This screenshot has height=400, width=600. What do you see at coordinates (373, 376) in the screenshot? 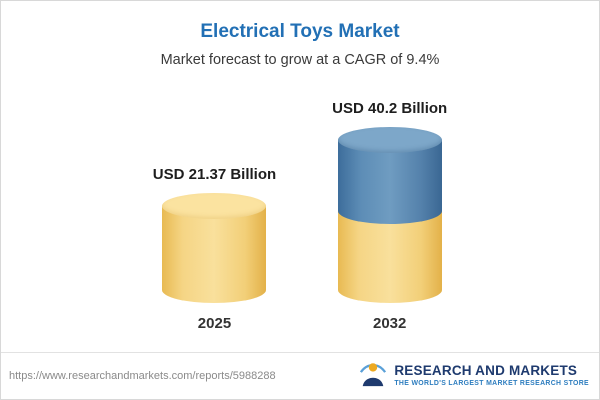
I see `research-and-markets-logo-icon` at bounding box center [373, 376].